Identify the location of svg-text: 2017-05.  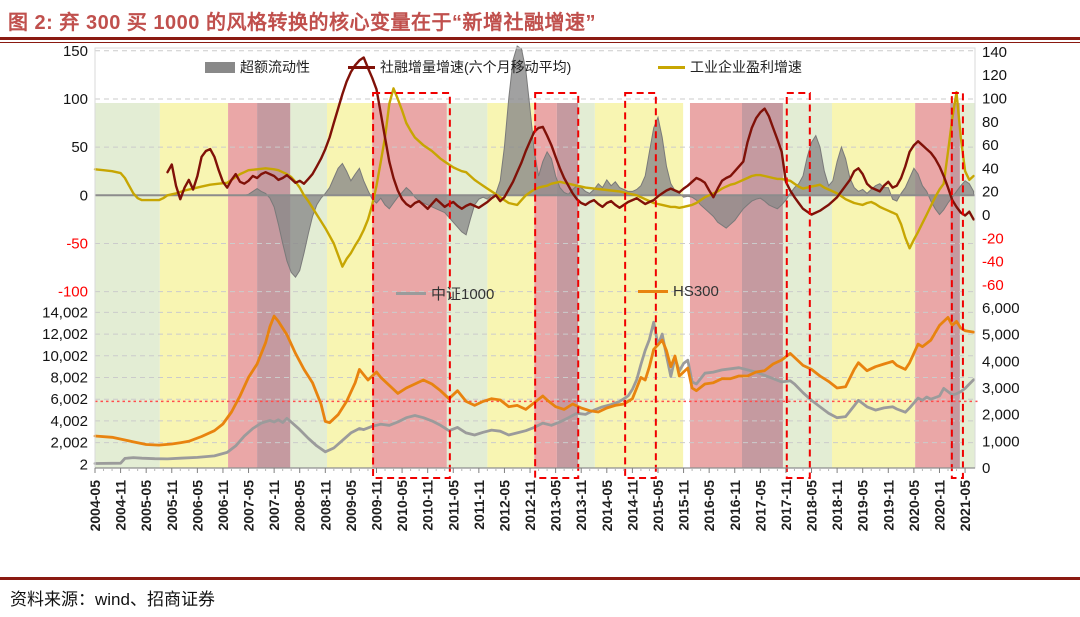
(760, 506).